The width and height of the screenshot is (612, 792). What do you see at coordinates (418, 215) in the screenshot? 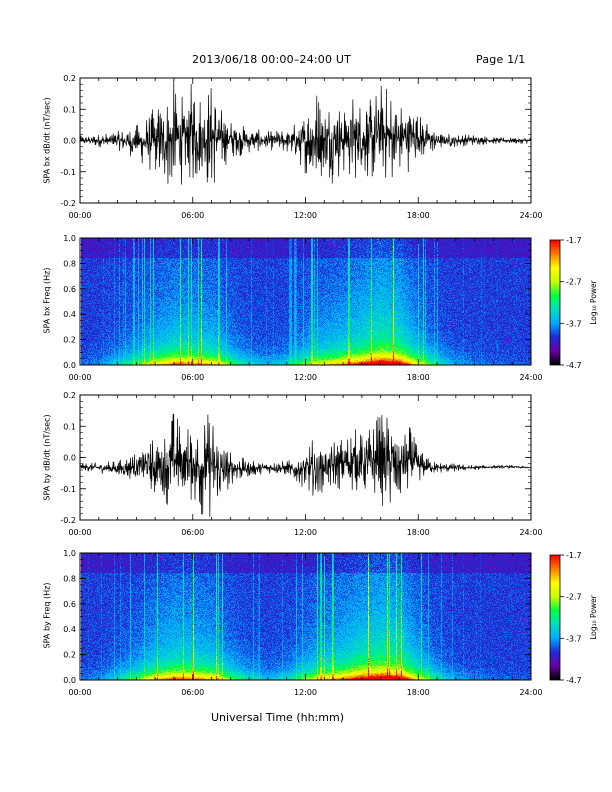
I see `panel-0-xtick-label: 18:00` at bounding box center [418, 215].